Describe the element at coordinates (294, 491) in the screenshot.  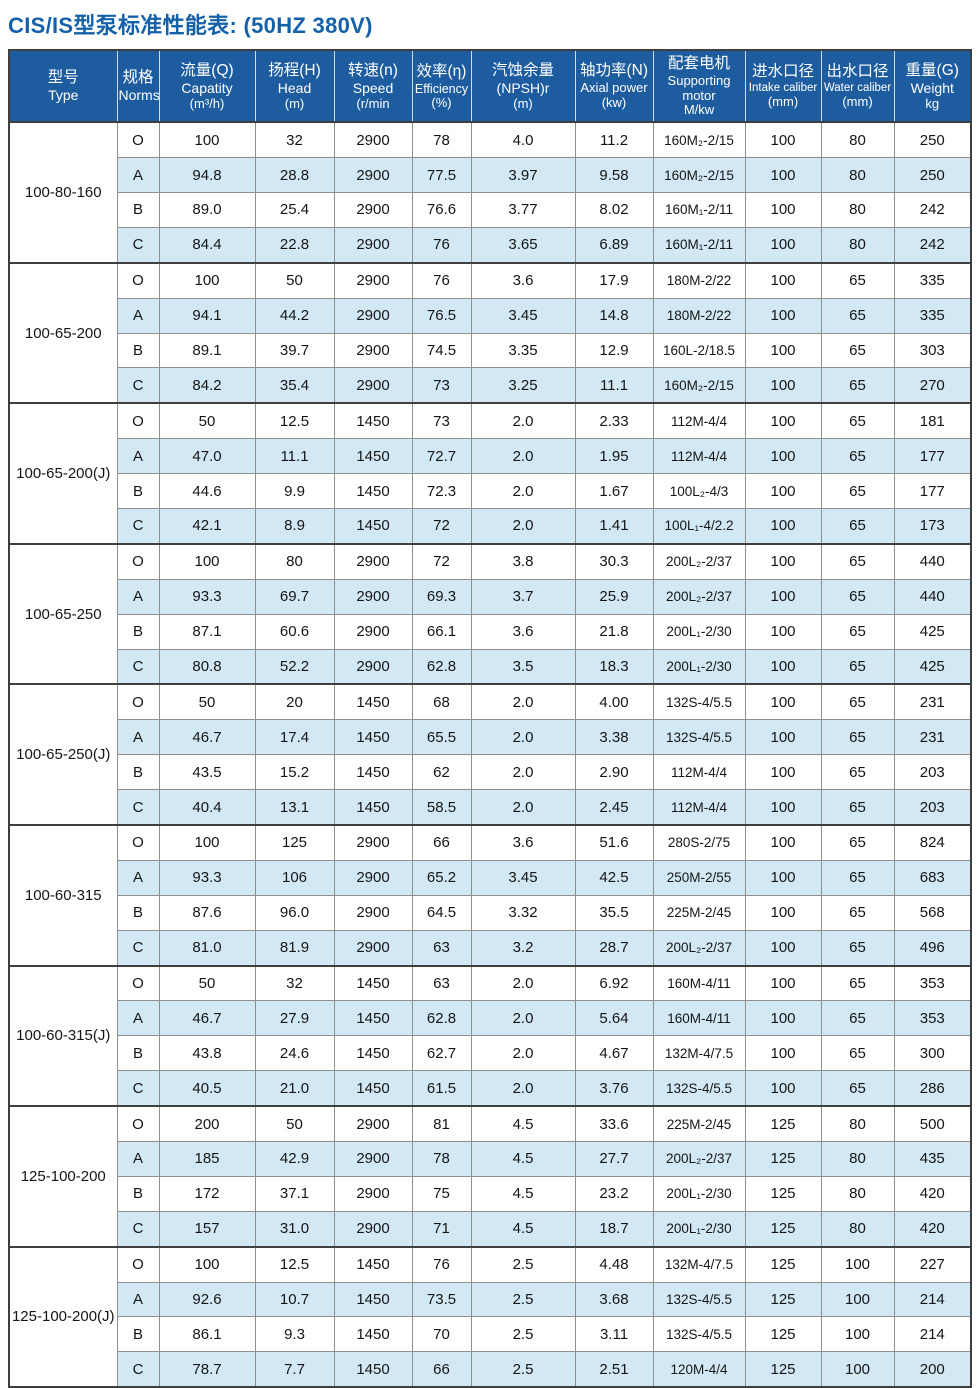
I see `cell-head: 9.9` at that location.